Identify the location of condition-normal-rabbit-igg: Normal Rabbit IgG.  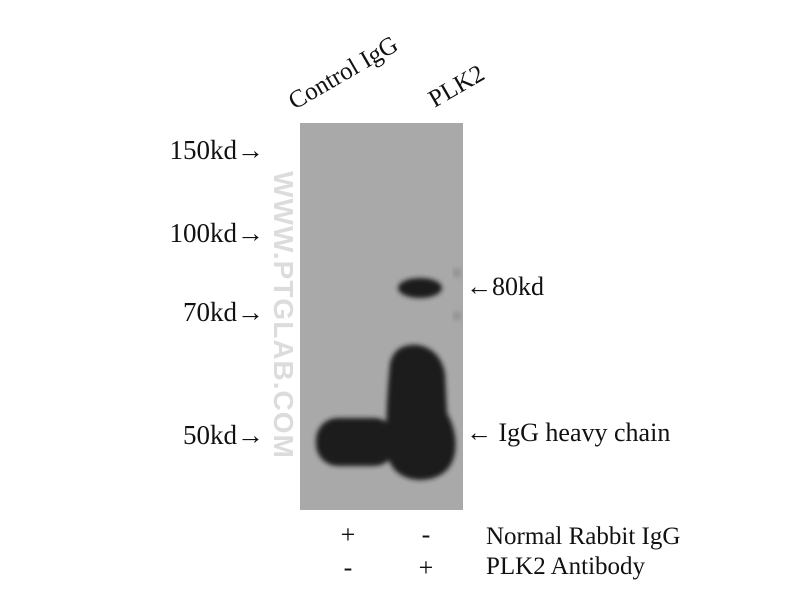
(583, 536).